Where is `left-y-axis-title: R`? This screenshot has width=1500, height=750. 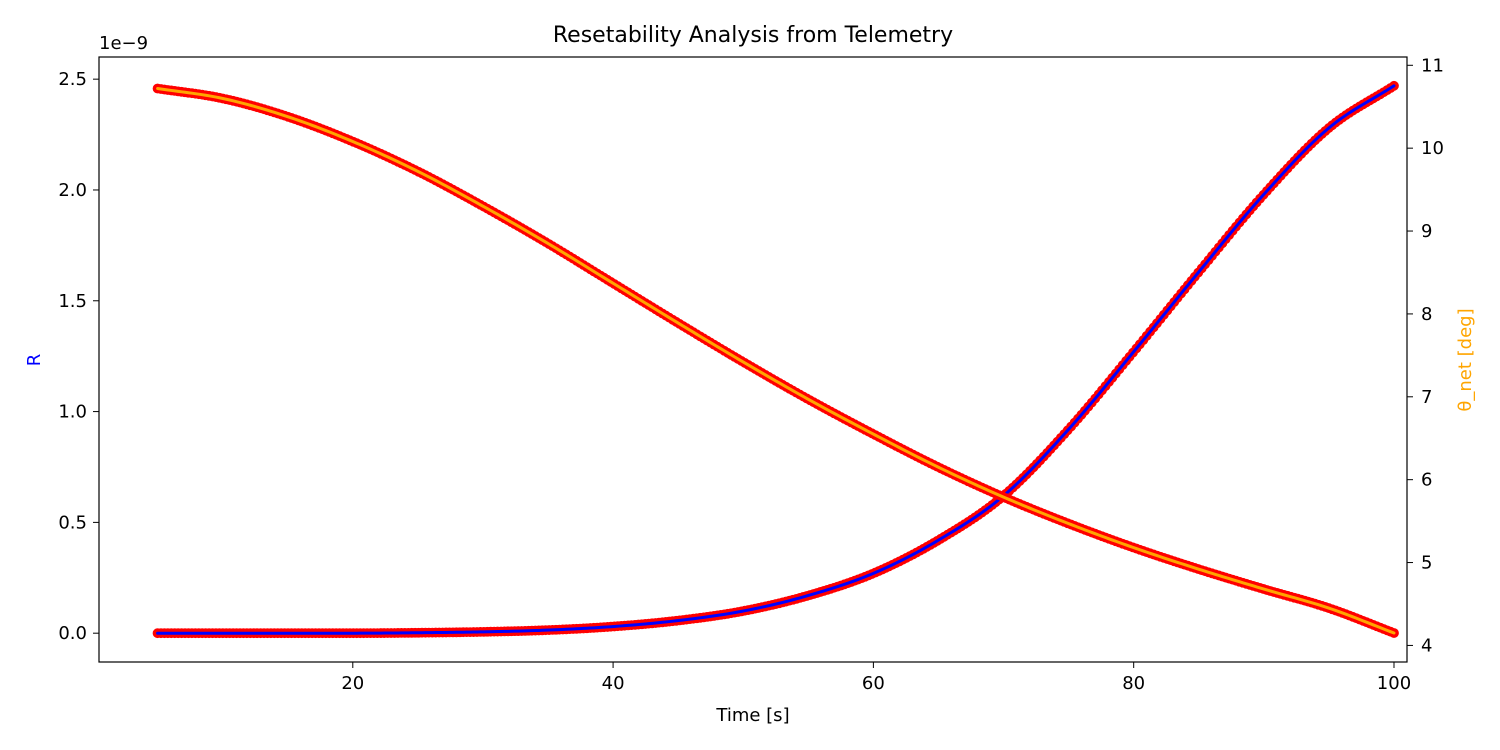
left-y-axis-title: R is located at coordinates (34, 360).